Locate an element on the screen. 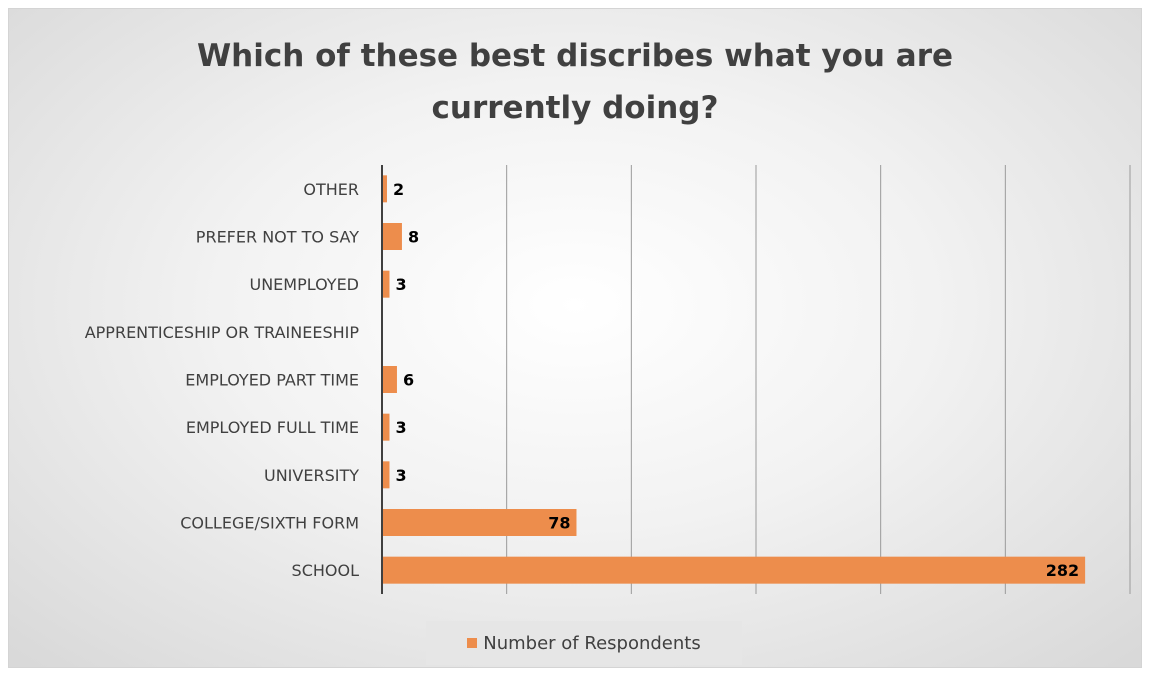  data-label: 6 is located at coordinates (408, 380).